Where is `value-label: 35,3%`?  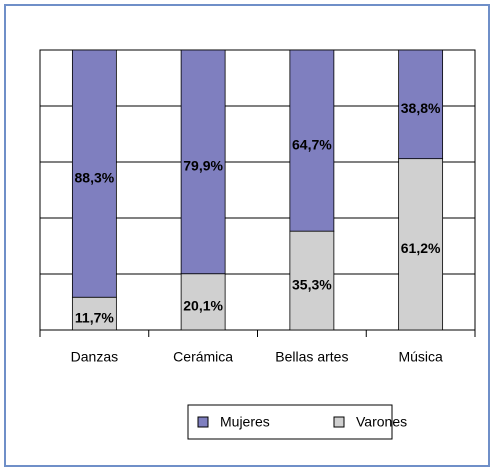 value-label: 35,3% is located at coordinates (312, 284).